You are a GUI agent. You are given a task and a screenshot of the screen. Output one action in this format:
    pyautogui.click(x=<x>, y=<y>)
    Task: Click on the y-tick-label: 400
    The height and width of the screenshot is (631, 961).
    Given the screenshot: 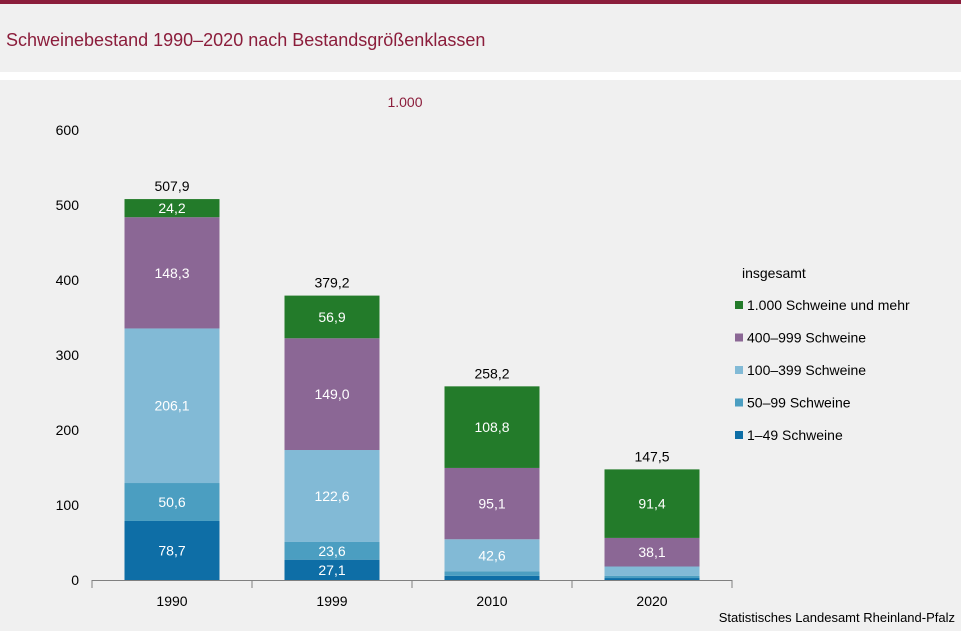 What is the action you would take?
    pyautogui.click(x=68, y=280)
    